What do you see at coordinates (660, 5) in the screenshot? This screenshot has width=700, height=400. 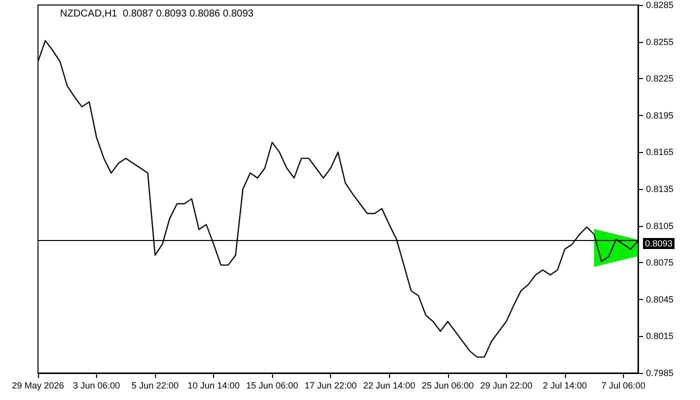 I see `y-tick-label: 0.8285` at bounding box center [660, 5].